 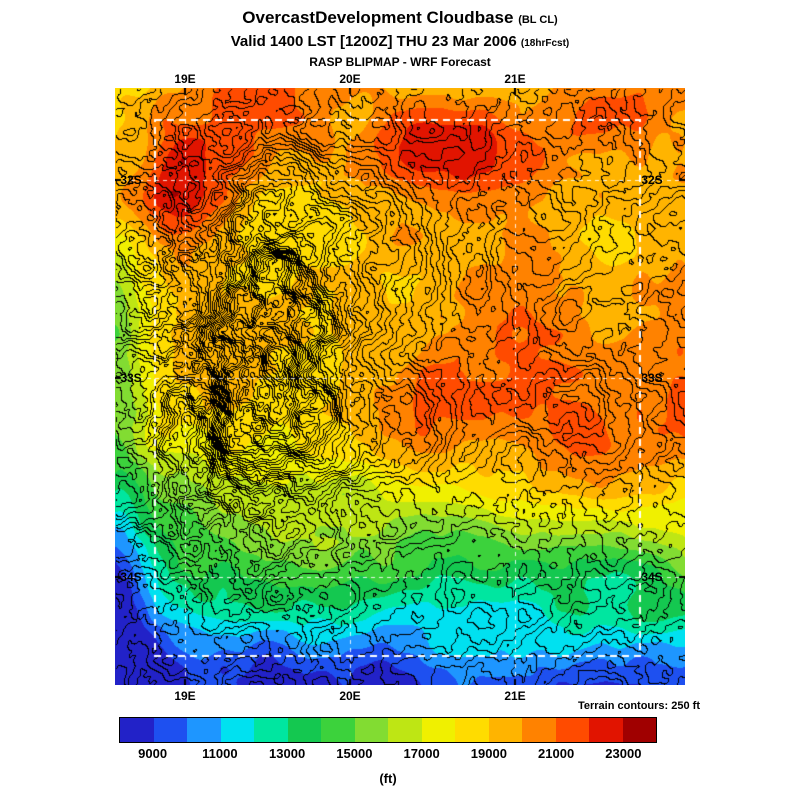 I want to click on colorbar-label: 9000, so click(x=153, y=753).